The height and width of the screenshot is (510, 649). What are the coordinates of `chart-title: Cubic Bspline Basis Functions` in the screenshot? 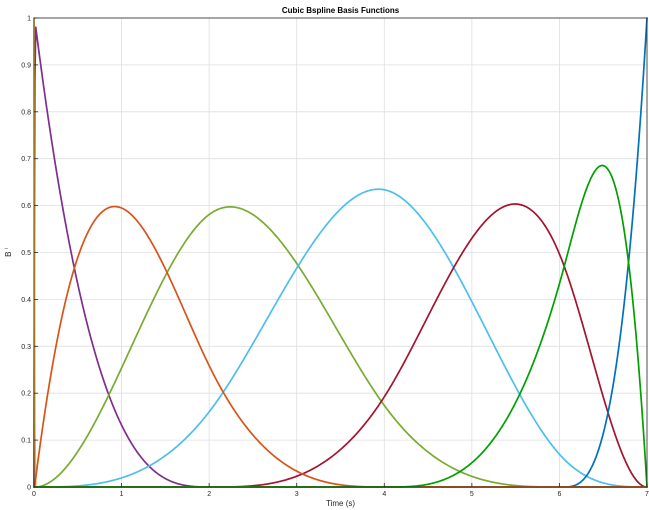 It's located at (341, 10).